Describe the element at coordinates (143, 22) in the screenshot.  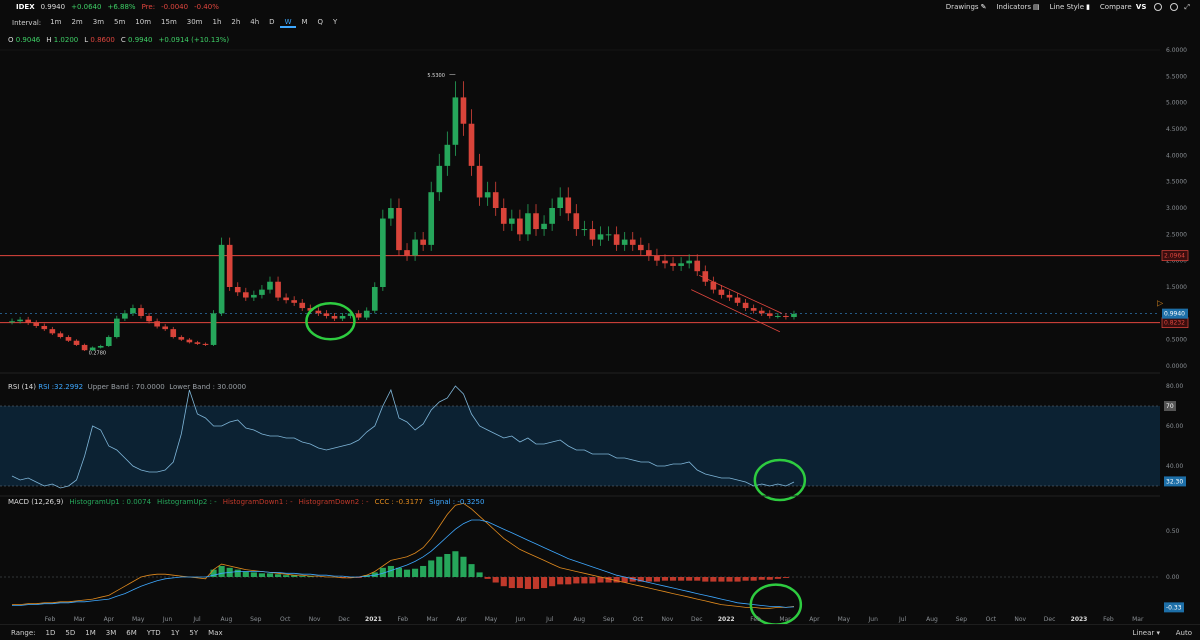
I see `interval-10m: 10m` at that location.